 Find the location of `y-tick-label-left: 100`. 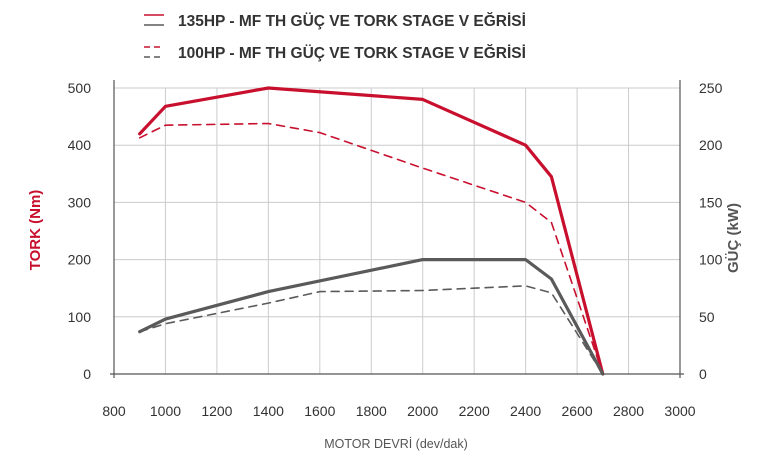

y-tick-label-left: 100 is located at coordinates (80, 317).